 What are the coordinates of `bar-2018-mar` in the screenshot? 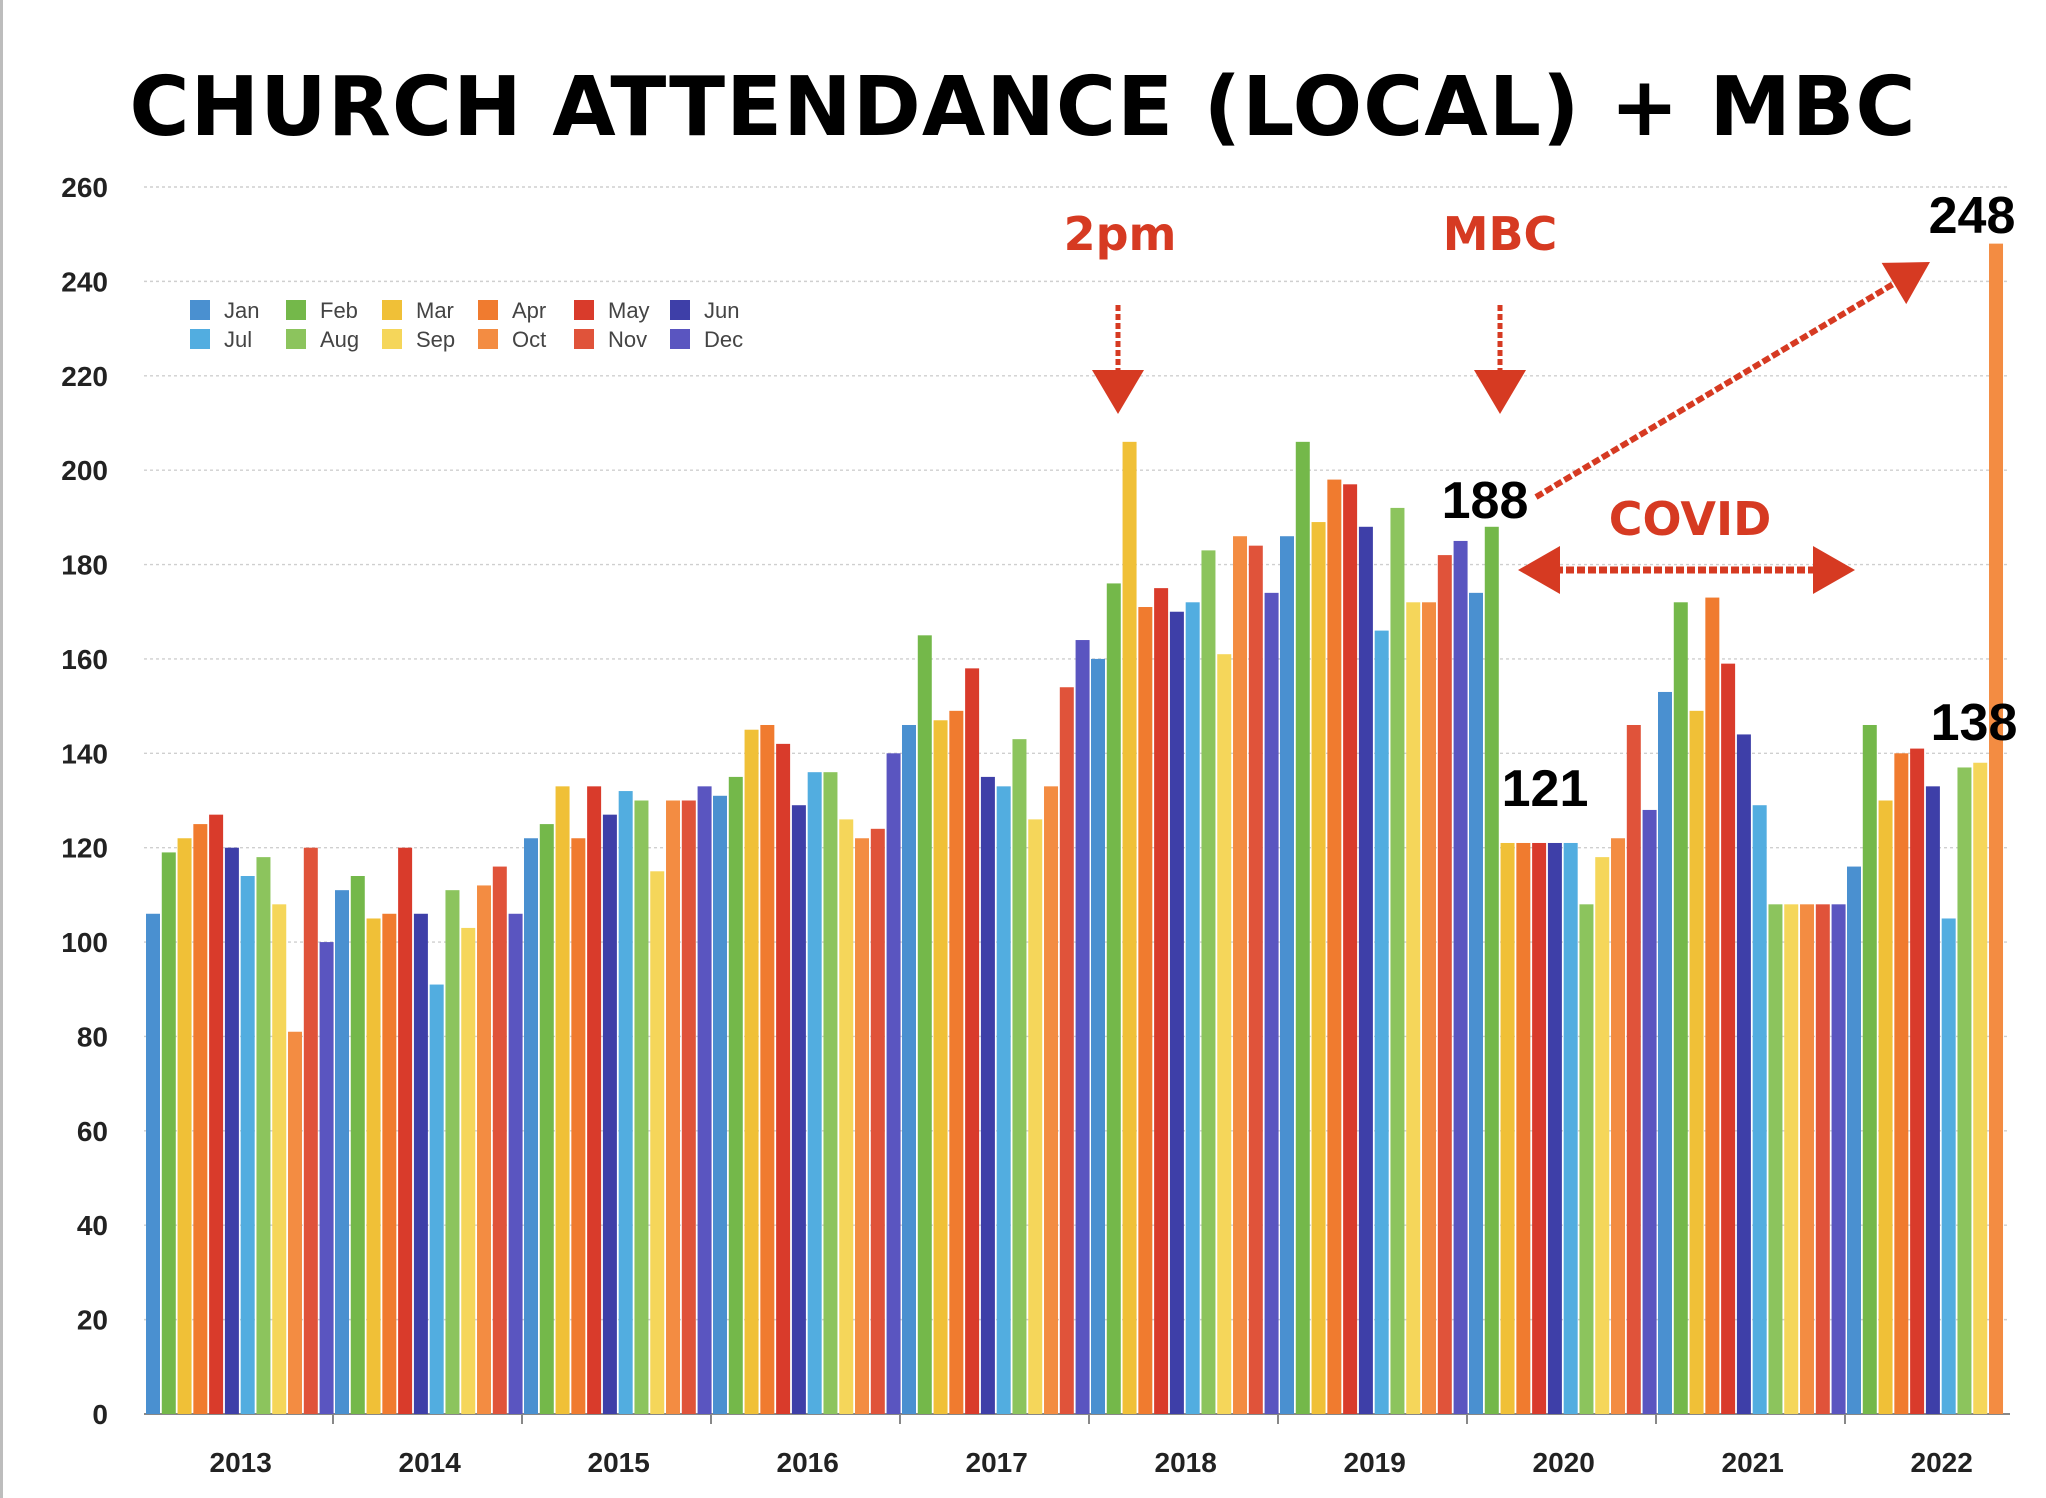 It's located at (1129, 927).